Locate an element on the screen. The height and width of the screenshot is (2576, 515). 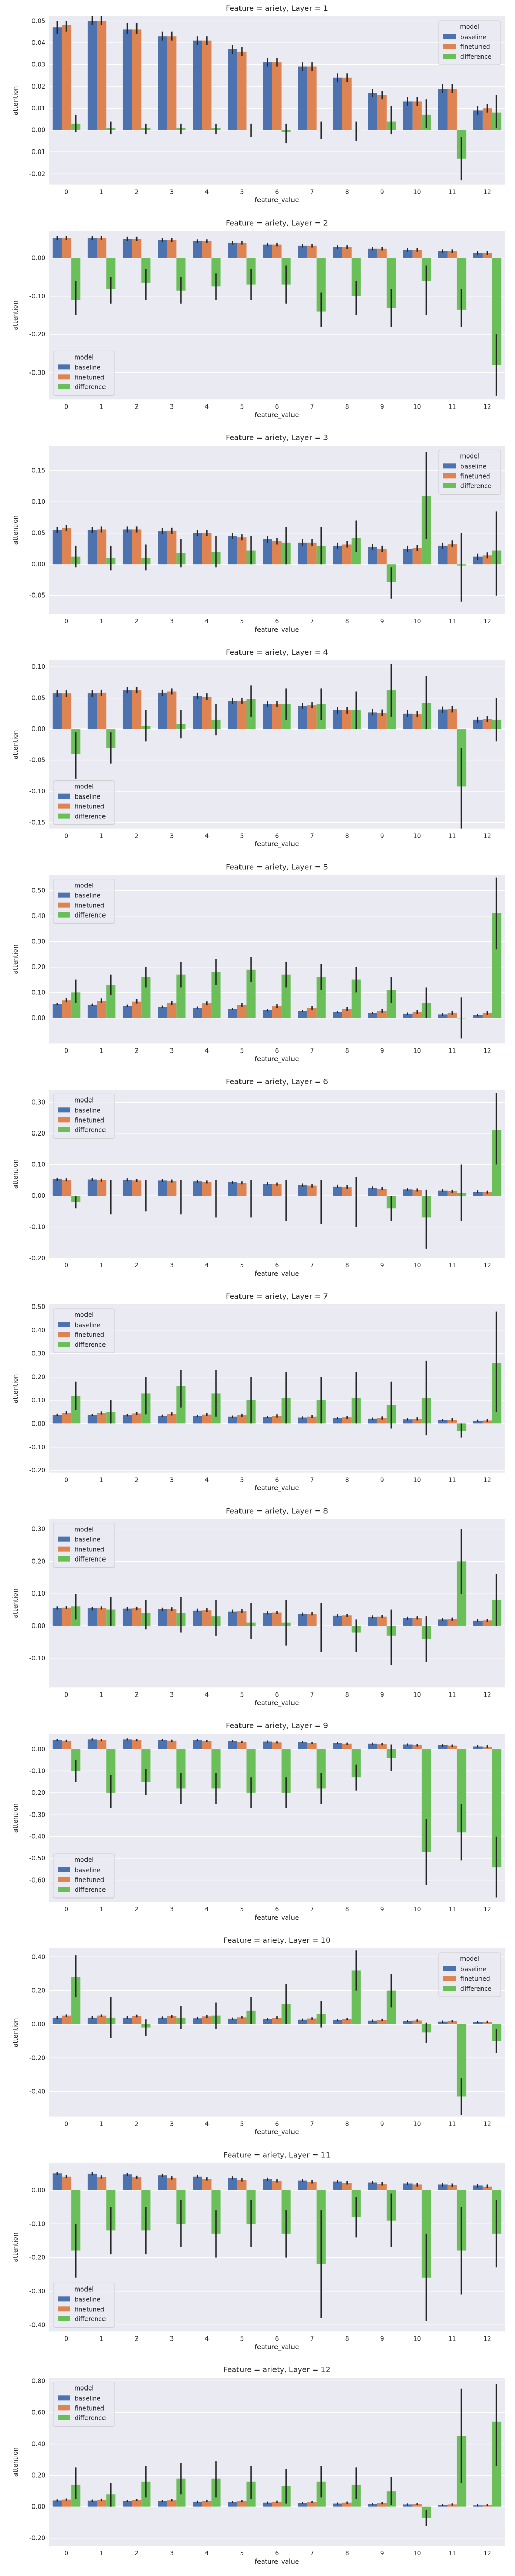
x-tick-label: 1 is located at coordinates (101, 193).